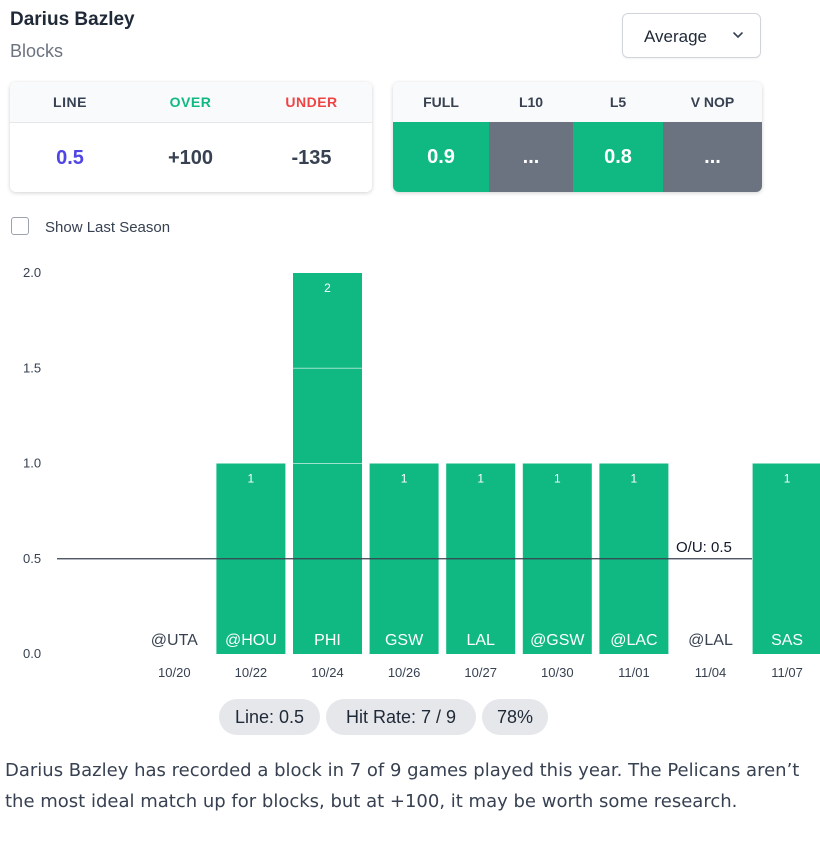 Image resolution: width=820 pixels, height=846 pixels. I want to click on over-header: OVER, so click(190, 102).